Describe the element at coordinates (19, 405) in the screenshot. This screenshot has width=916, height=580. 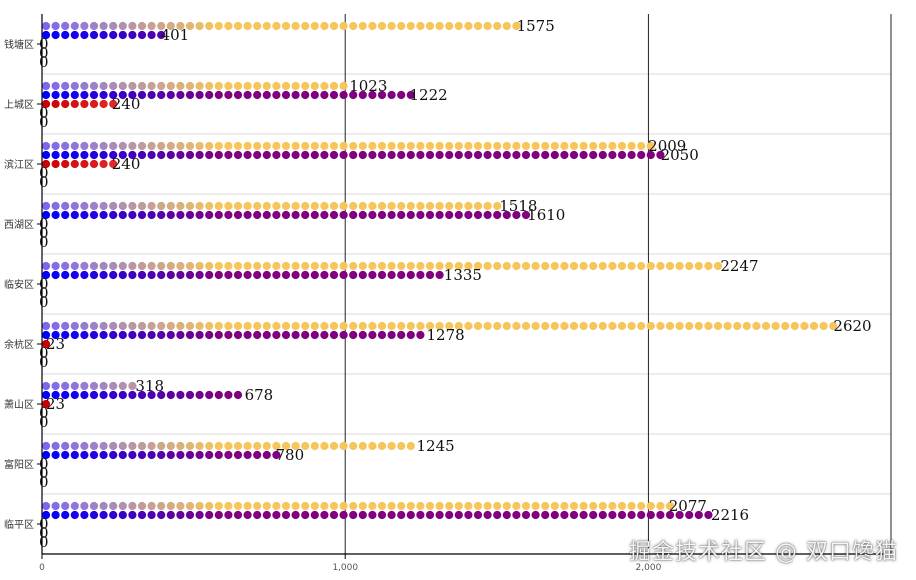
I see `category-label: 萧山区` at that location.